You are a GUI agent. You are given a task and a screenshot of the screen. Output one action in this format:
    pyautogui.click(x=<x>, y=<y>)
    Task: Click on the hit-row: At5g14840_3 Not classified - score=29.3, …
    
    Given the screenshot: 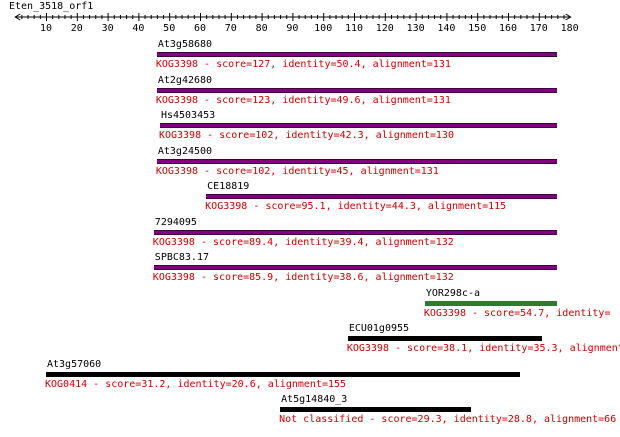 What is the action you would take?
    pyautogui.click(x=310, y=411)
    